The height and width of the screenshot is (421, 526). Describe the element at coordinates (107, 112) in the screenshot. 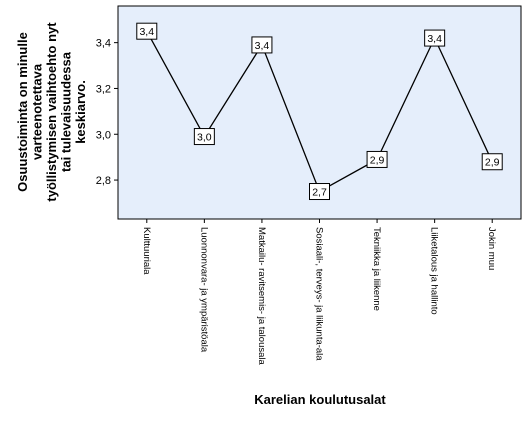

I see `y-axis: 2,8 3,0 3,2 3,4` at that location.